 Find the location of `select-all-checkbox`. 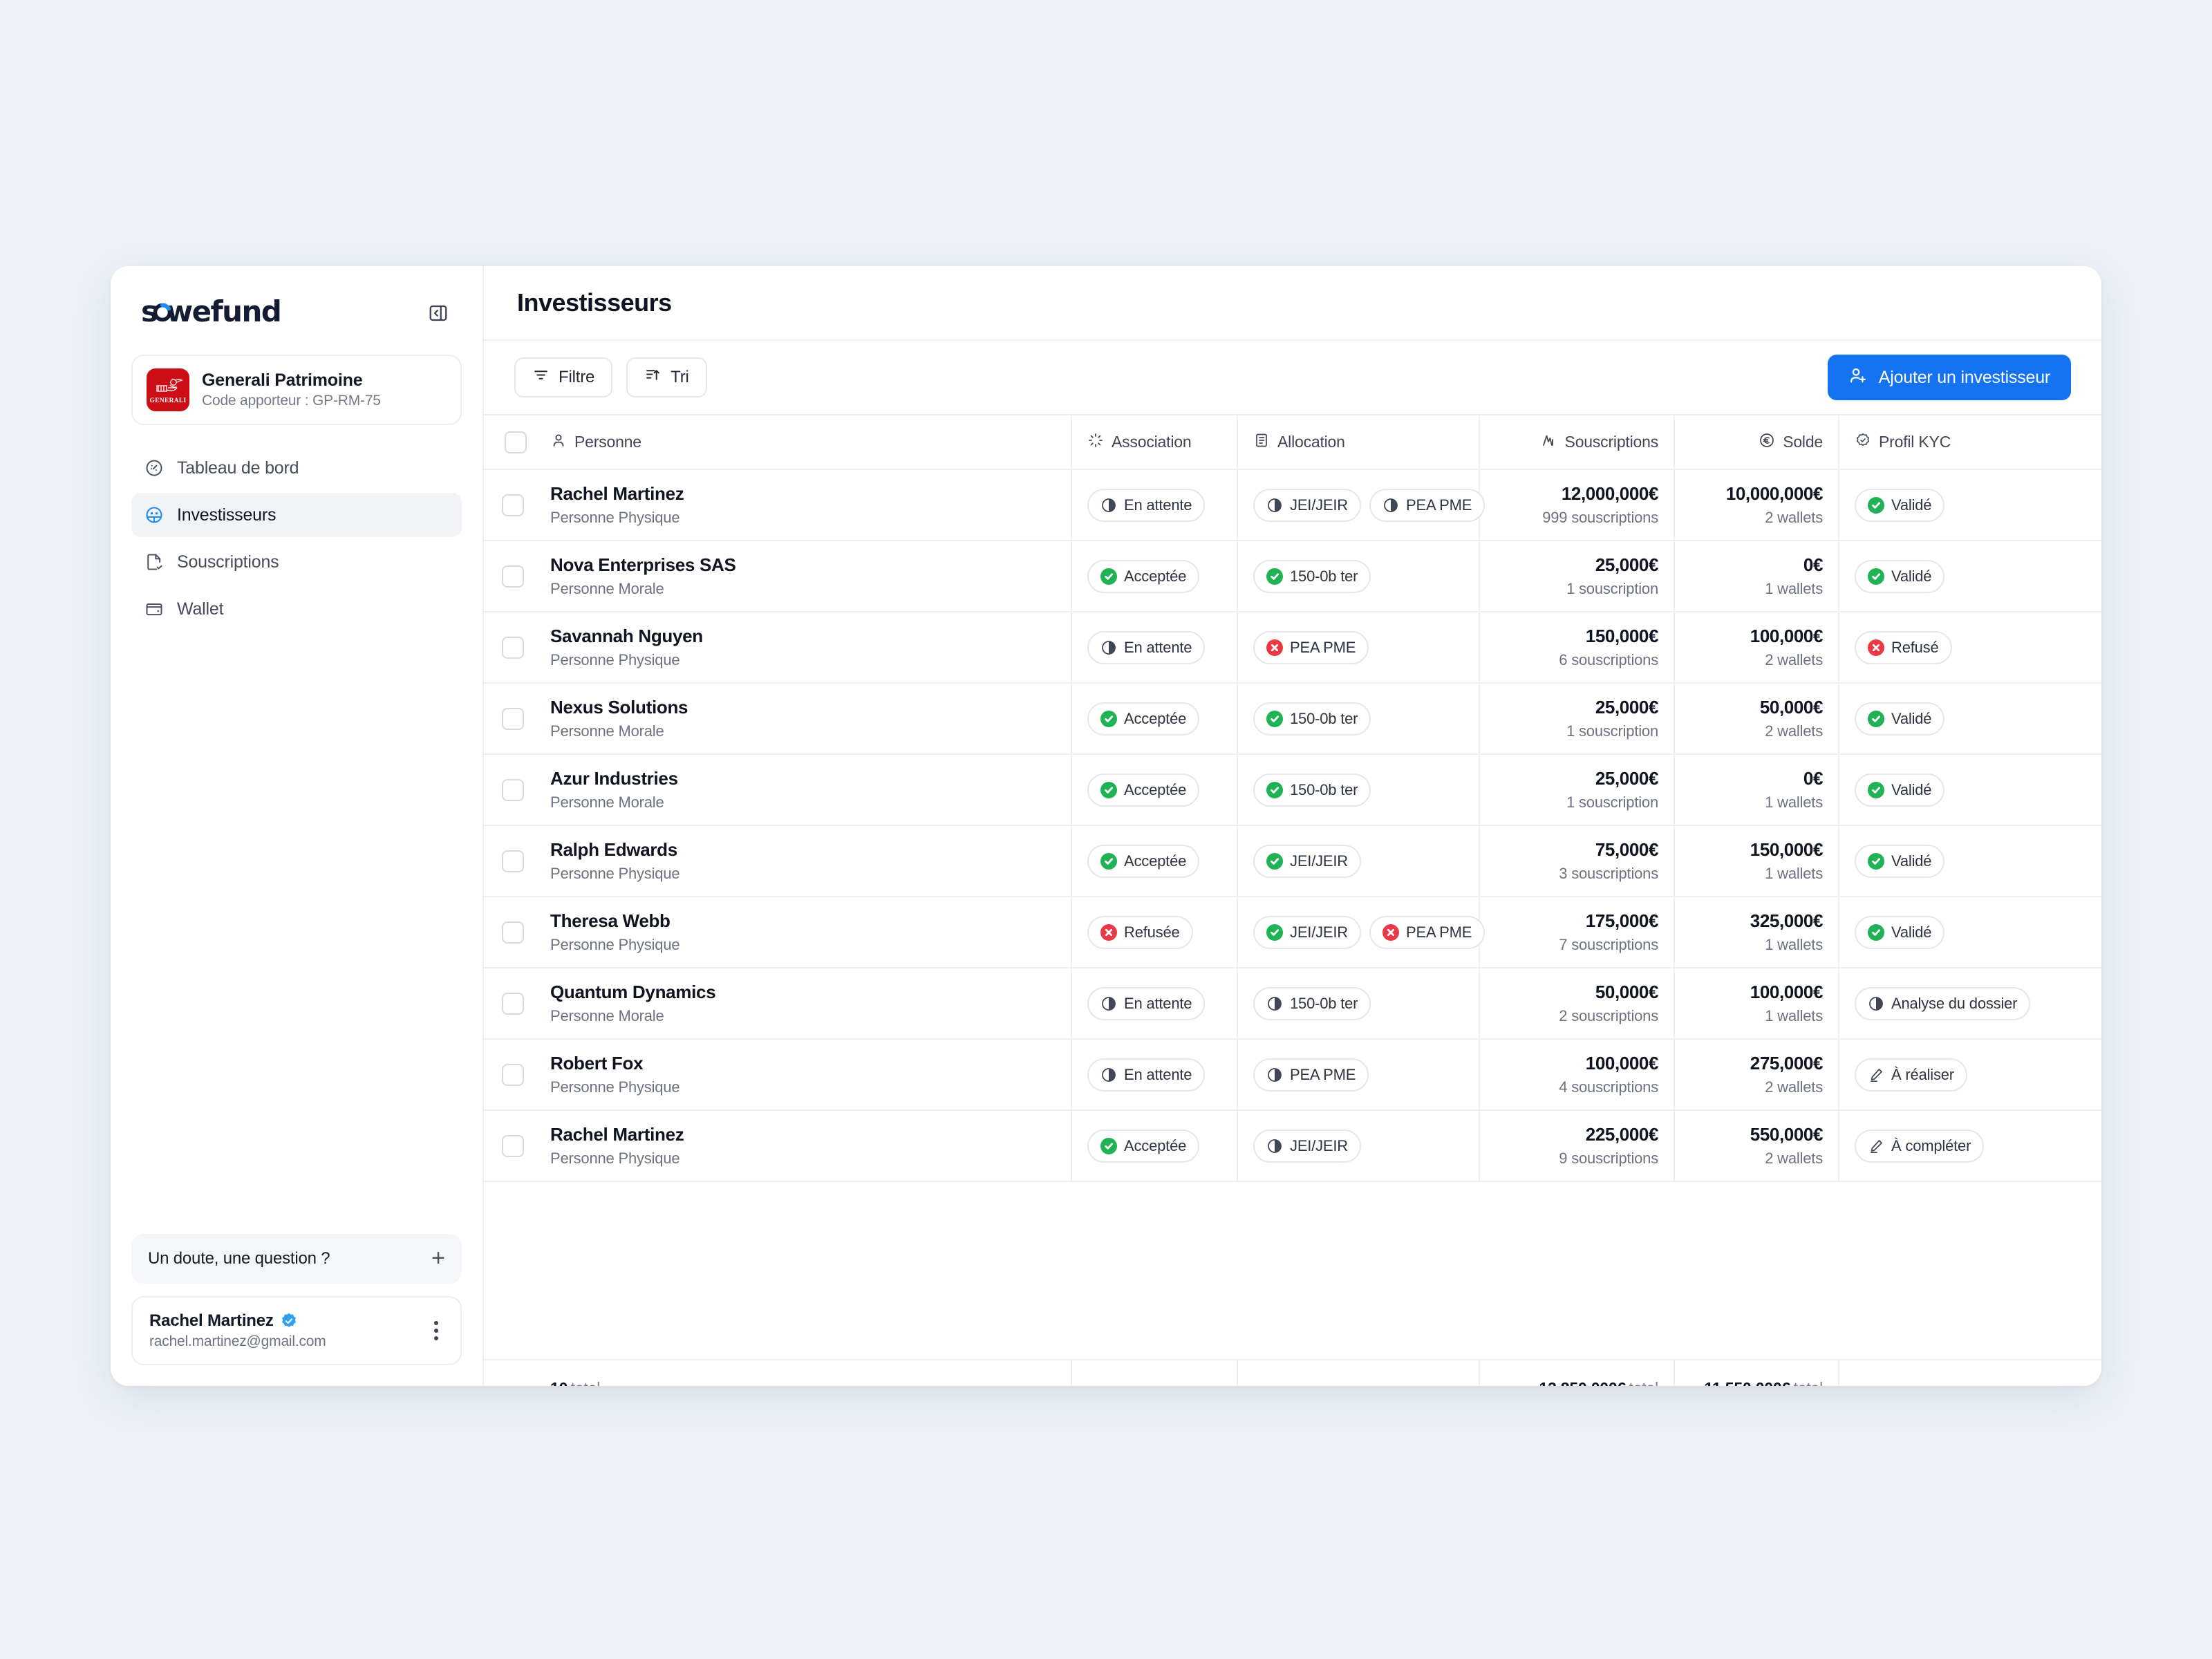

select-all-checkbox is located at coordinates (516, 442).